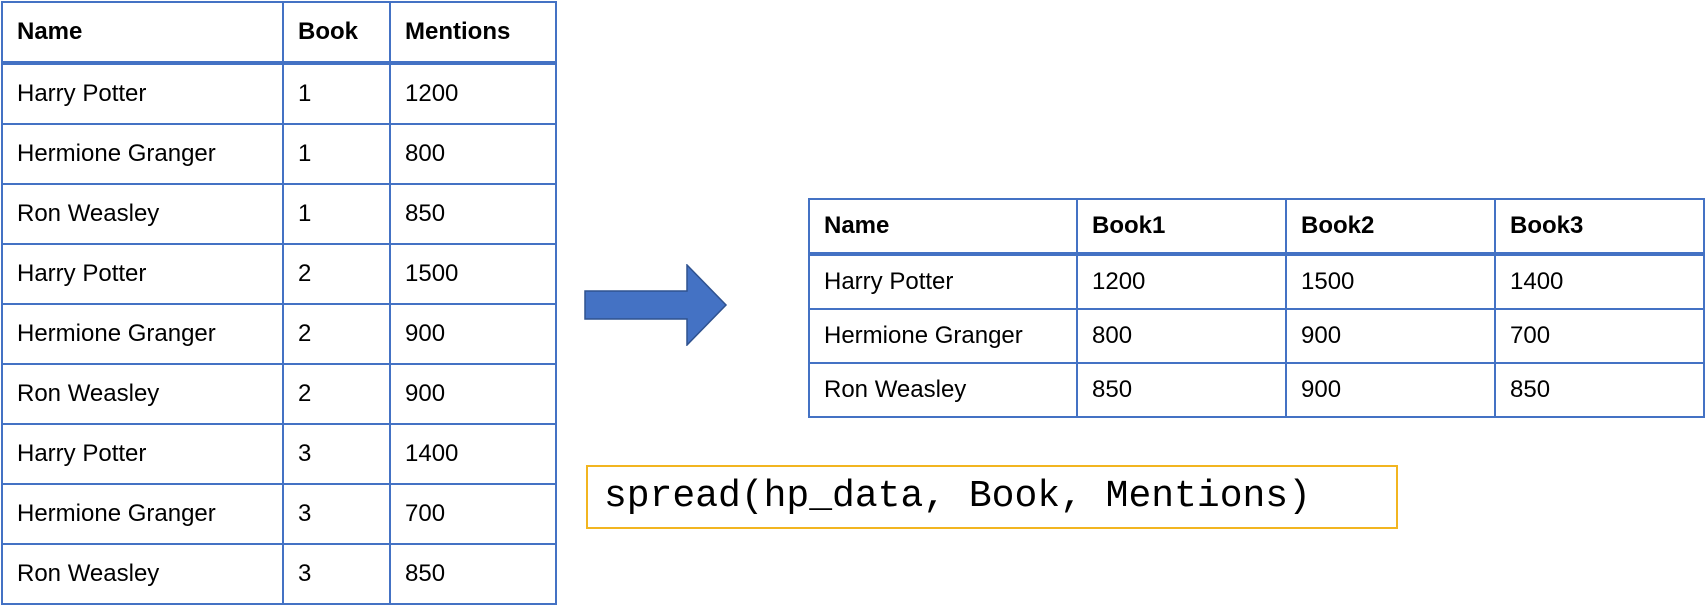 The width and height of the screenshot is (1705, 611). I want to click on cell-book3: 700, so click(1599, 336).